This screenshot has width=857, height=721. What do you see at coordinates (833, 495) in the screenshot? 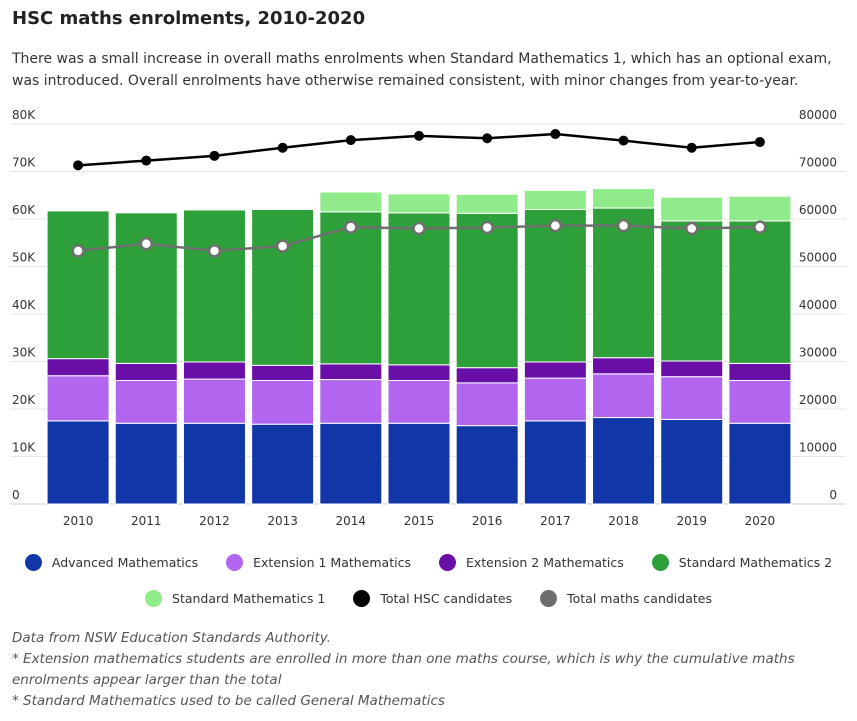
I see `right-tick-label: 0` at bounding box center [833, 495].